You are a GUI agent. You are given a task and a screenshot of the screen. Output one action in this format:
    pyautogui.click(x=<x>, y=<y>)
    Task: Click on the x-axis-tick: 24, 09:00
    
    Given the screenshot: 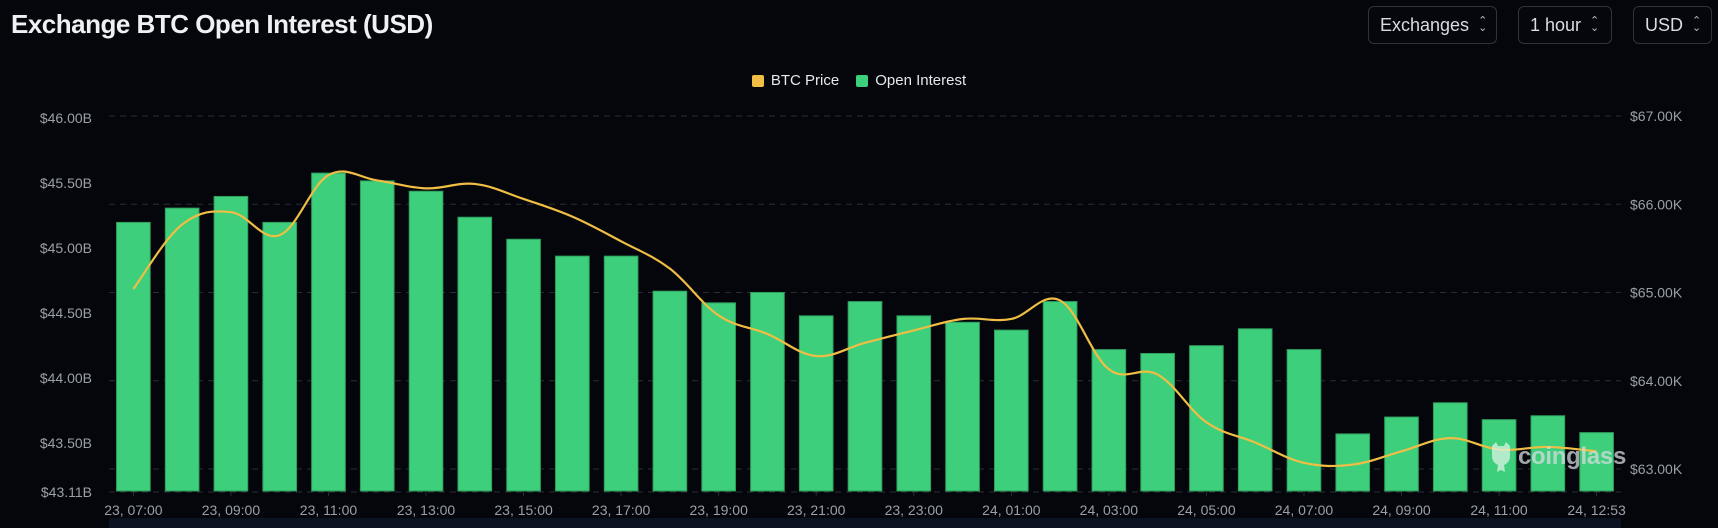 What is the action you would take?
    pyautogui.click(x=1401, y=510)
    